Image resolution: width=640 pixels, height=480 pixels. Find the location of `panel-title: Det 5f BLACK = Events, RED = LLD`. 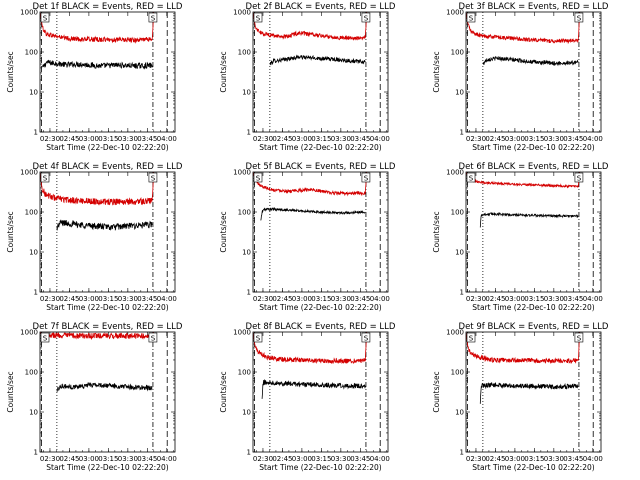

panel-title: Det 5f BLACK = Events, RED = LLD is located at coordinates (321, 167).